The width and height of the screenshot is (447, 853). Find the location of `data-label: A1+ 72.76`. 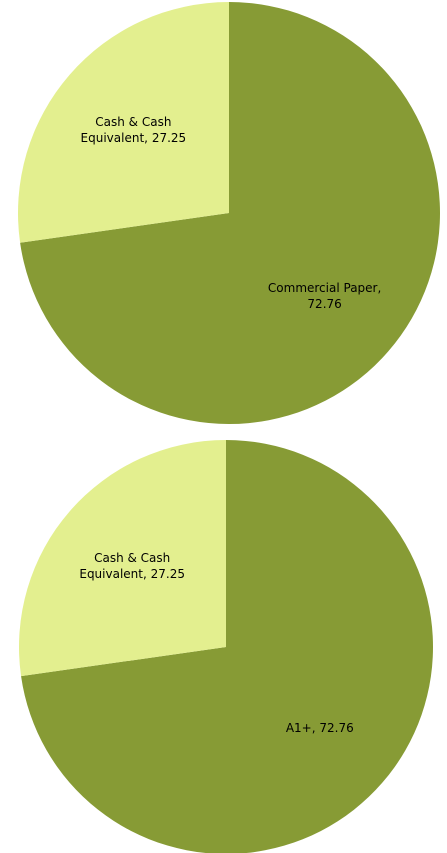

data-label: A1+ 72.76 is located at coordinates (320, 728).